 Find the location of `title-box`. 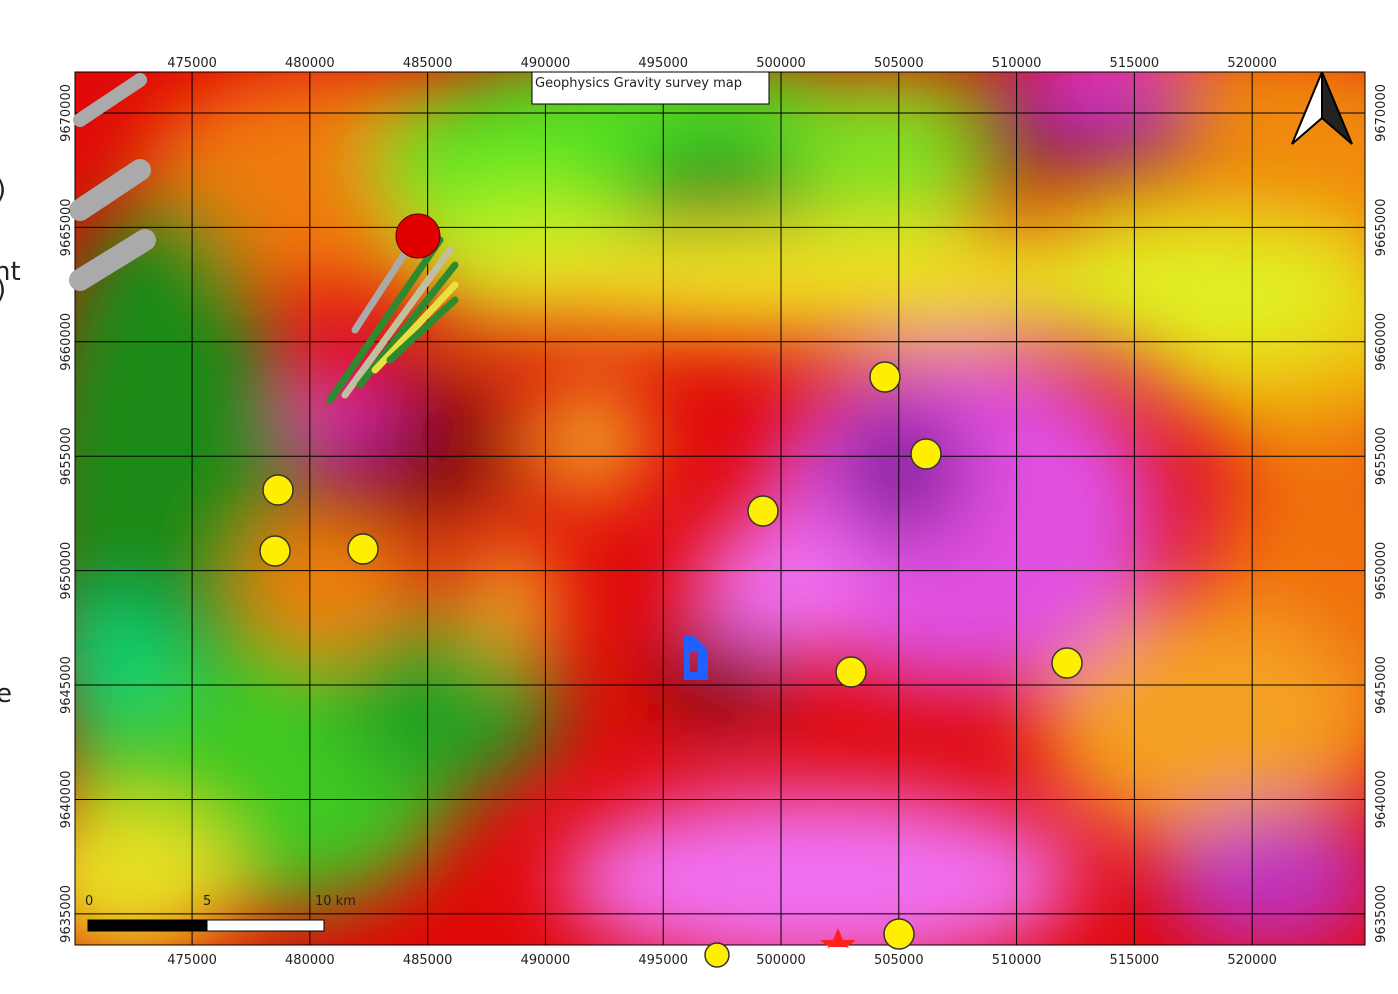

title-box is located at coordinates (650, 88).